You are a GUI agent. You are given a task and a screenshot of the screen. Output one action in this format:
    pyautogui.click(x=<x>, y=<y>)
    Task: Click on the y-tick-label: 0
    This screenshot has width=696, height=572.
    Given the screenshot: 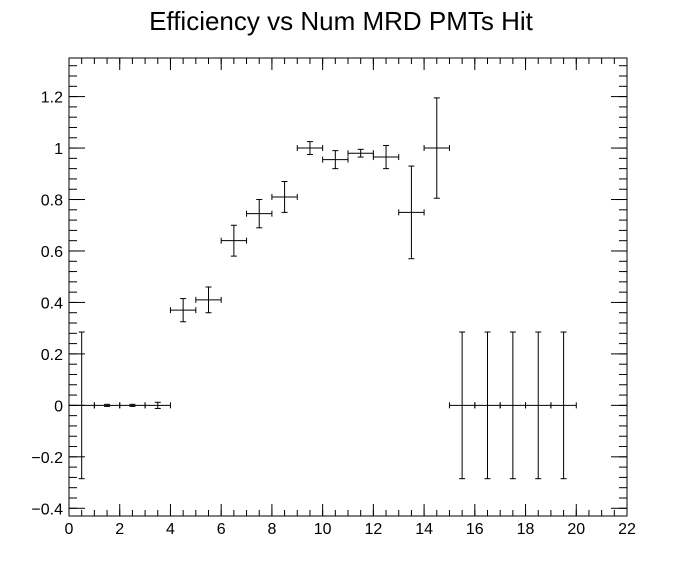 What is the action you would take?
    pyautogui.click(x=58, y=406)
    